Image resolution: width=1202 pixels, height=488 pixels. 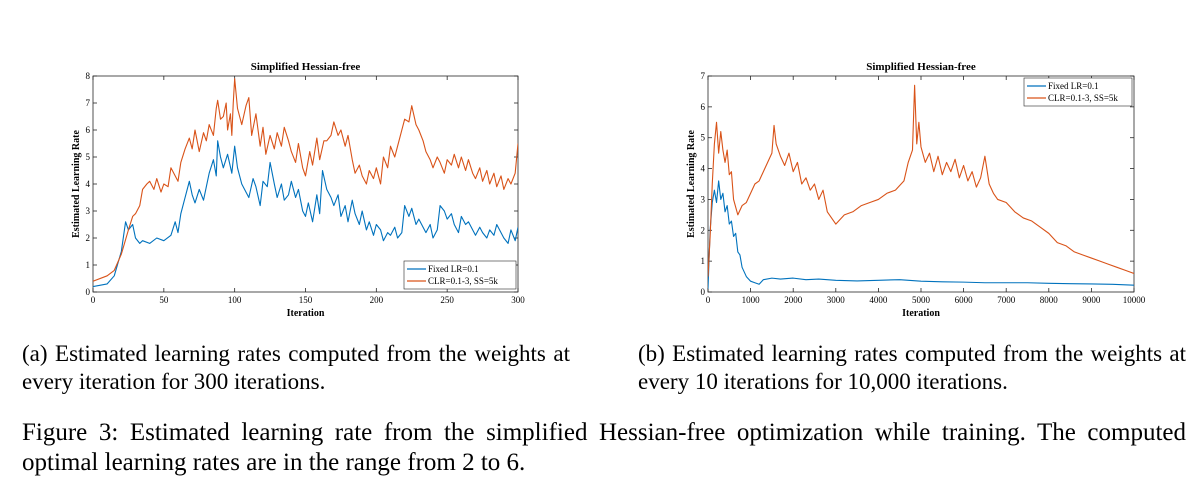 What do you see at coordinates (1134, 300) in the screenshot?
I see `x-tick-label: 10000` at bounding box center [1134, 300].